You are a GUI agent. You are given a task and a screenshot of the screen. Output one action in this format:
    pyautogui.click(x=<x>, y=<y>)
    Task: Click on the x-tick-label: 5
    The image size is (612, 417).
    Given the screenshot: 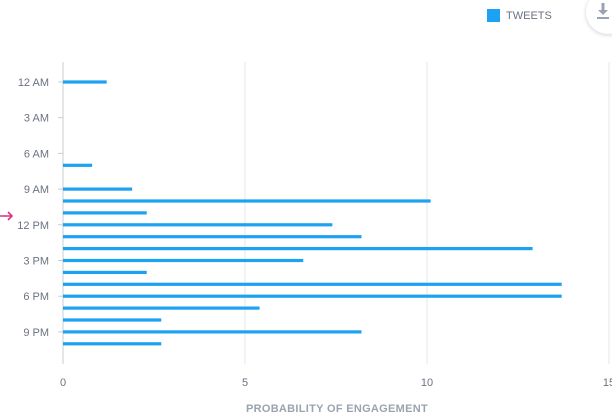 What is the action you would take?
    pyautogui.click(x=245, y=383)
    